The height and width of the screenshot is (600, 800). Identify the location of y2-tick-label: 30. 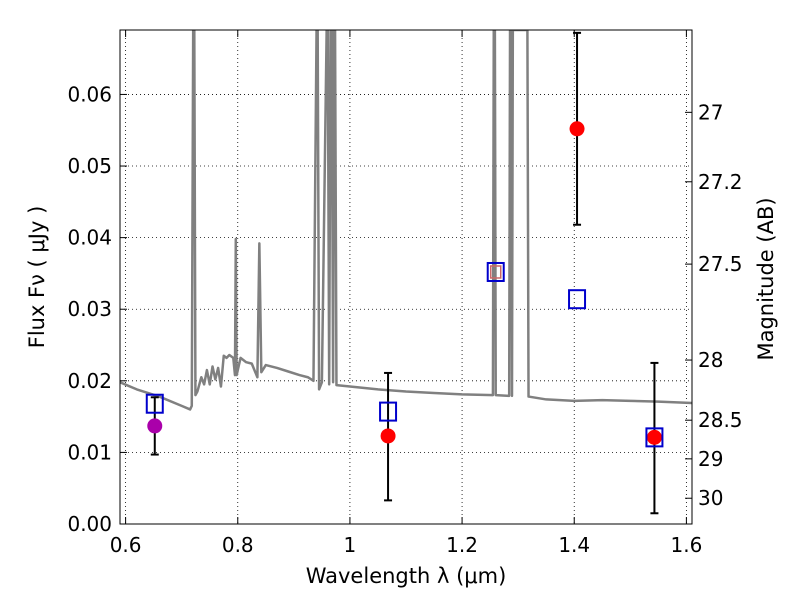
(710, 498).